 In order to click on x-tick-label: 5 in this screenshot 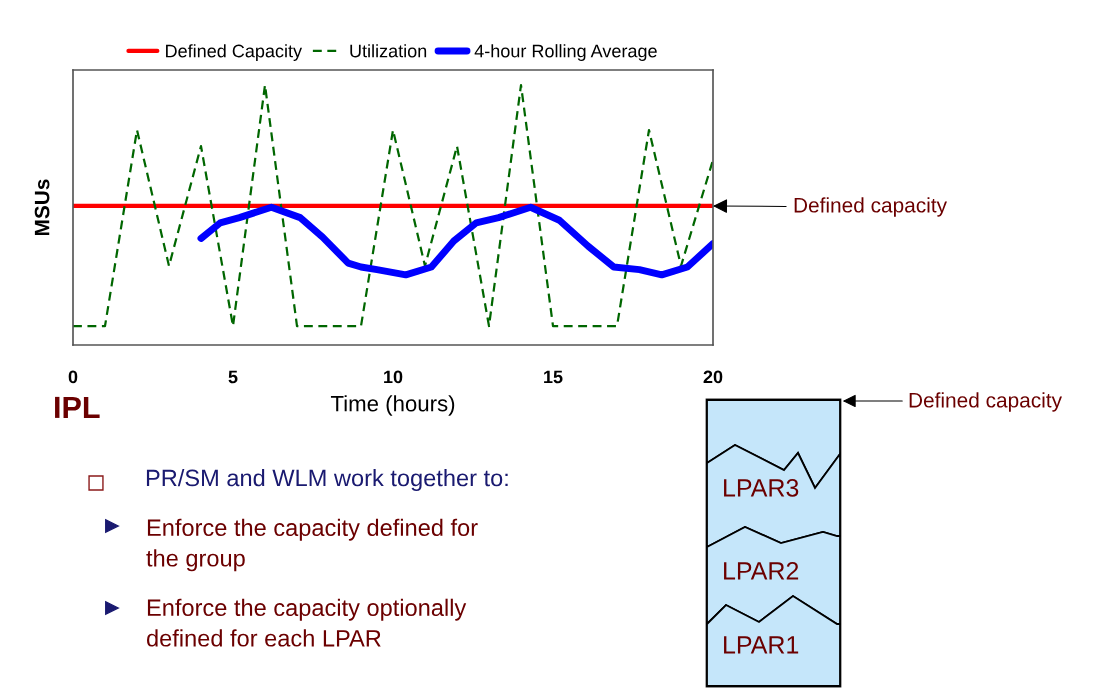, I will do `click(233, 377)`.